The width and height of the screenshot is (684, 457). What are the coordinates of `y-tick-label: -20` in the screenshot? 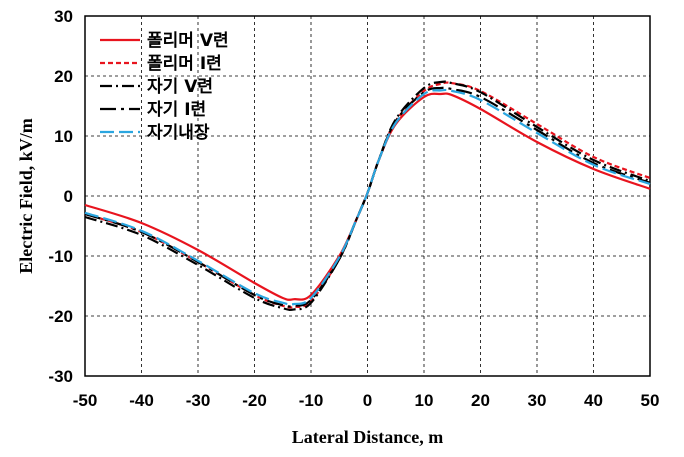 It's located at (60, 316).